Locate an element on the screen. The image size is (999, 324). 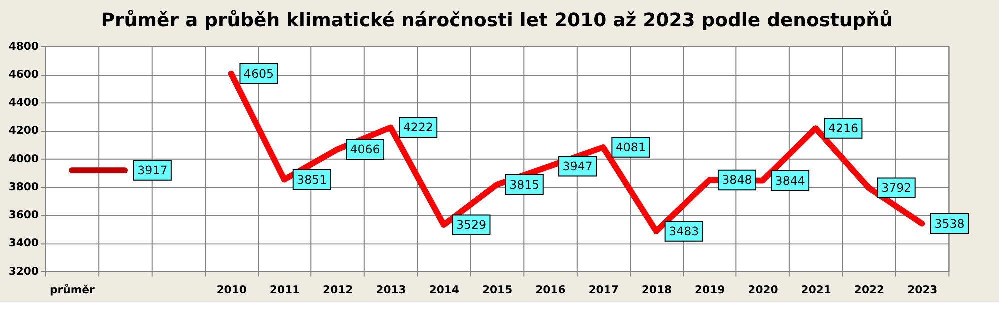
data-label: 3529 is located at coordinates (471, 225).